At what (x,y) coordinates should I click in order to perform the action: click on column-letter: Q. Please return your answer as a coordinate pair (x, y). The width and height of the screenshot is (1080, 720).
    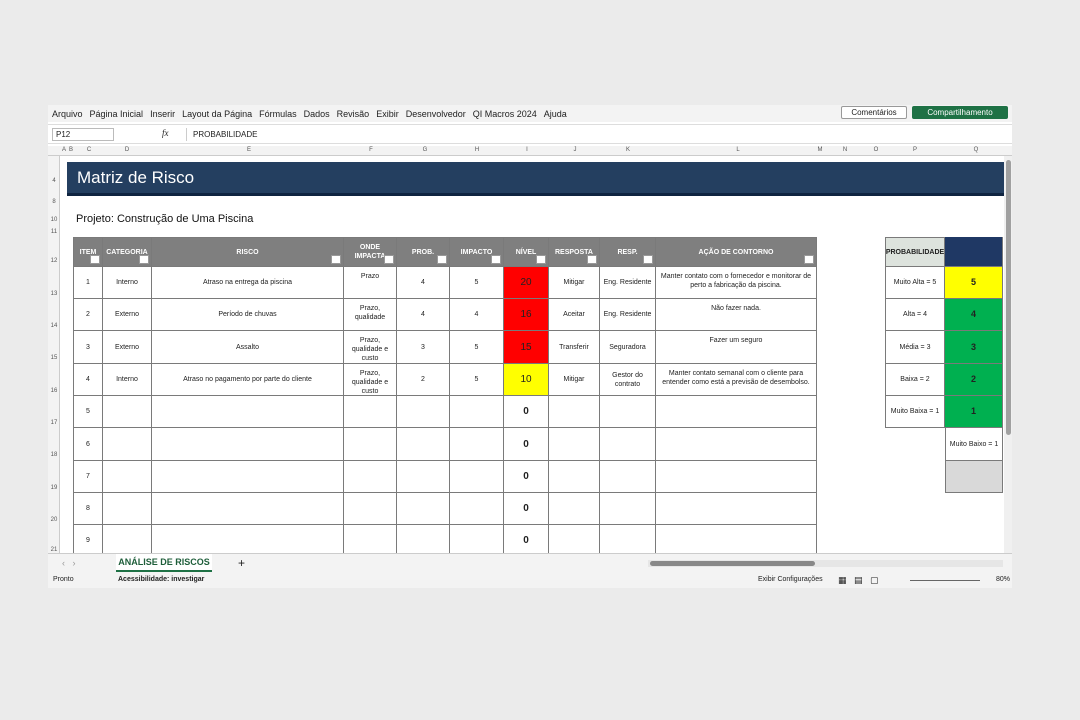
    Looking at the image, I should click on (976, 150).